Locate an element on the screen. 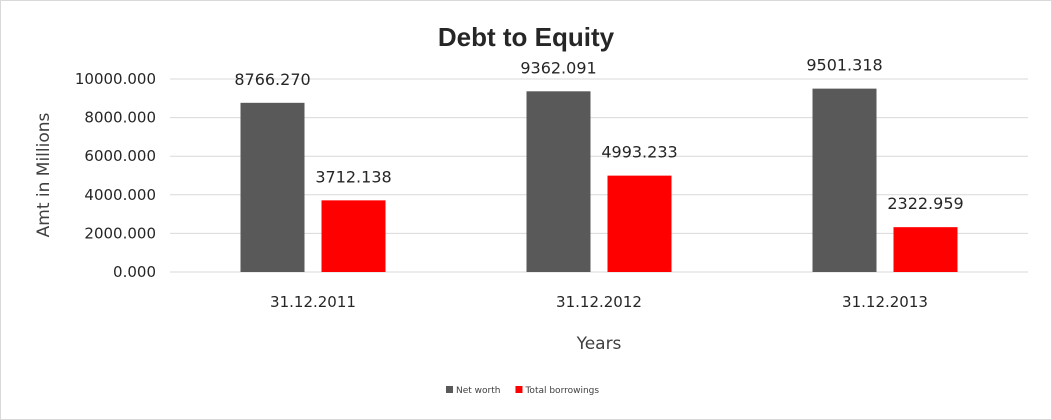 The height and width of the screenshot is (420, 1052). x-tick-label: 31.12.2013 is located at coordinates (885, 302).